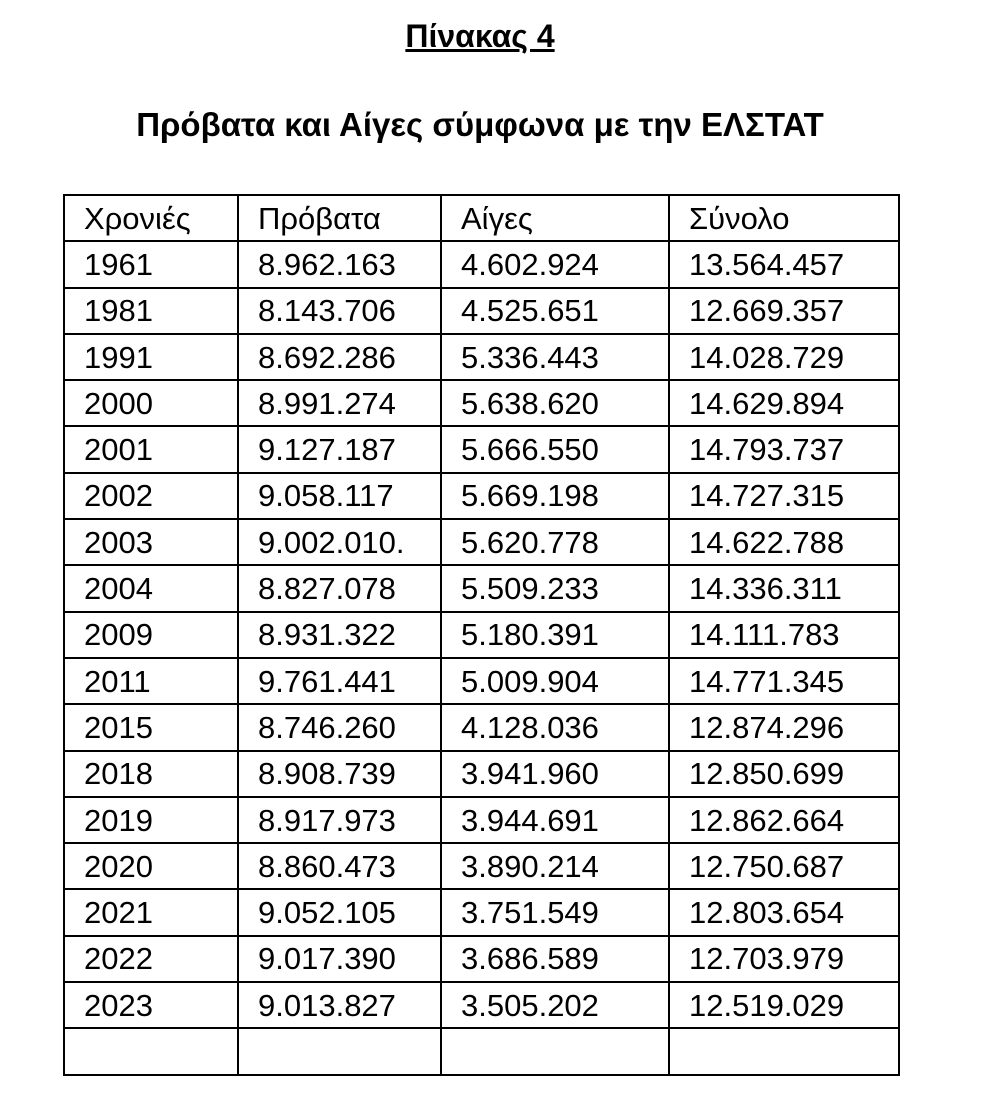 This screenshot has width=992, height=1114. Describe the element at coordinates (151, 357) in the screenshot. I see `table-cell: 1991` at that location.